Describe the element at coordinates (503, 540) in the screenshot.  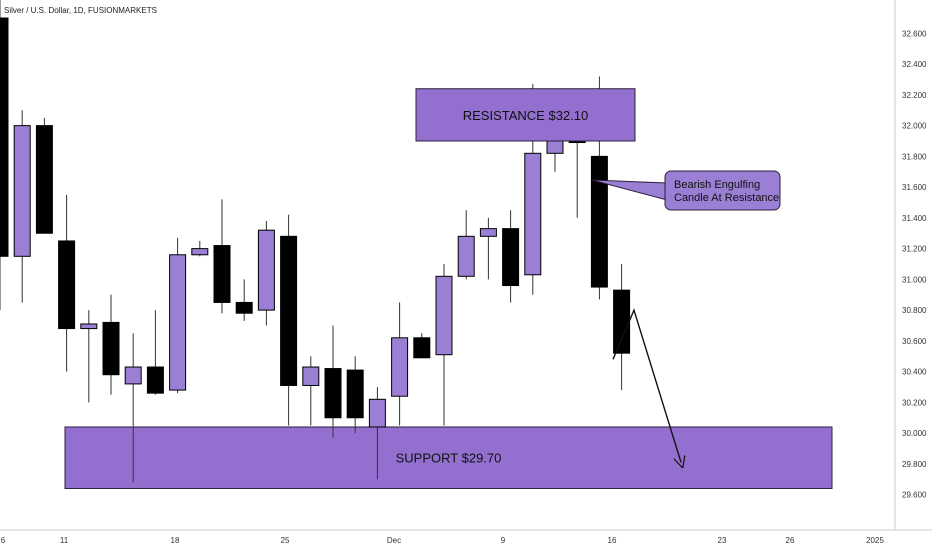
I see `time-tick-label: 9` at that location.